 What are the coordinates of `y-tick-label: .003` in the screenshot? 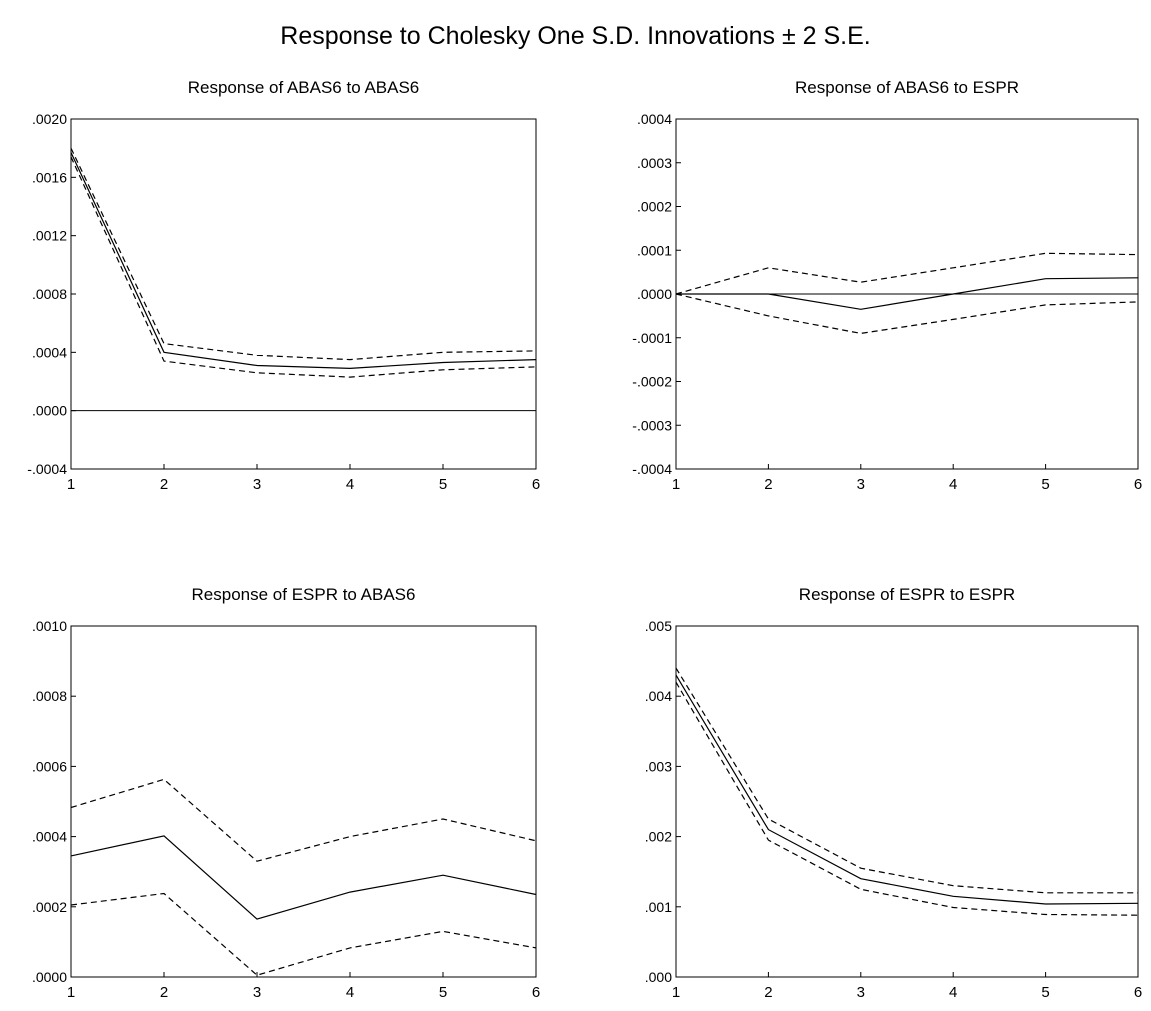 It's located at (658, 766).